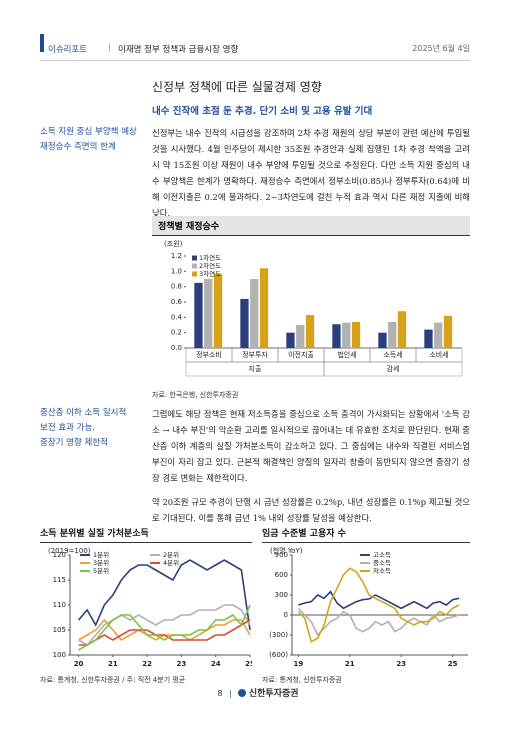 This screenshot has height=729, width=516. What do you see at coordinates (262, 111) in the screenshot?
I see `page-subtitle: 내수 진작에 초점 둔 추경. 단기 소비 및 고용 유발 기대` at bounding box center [262, 111].